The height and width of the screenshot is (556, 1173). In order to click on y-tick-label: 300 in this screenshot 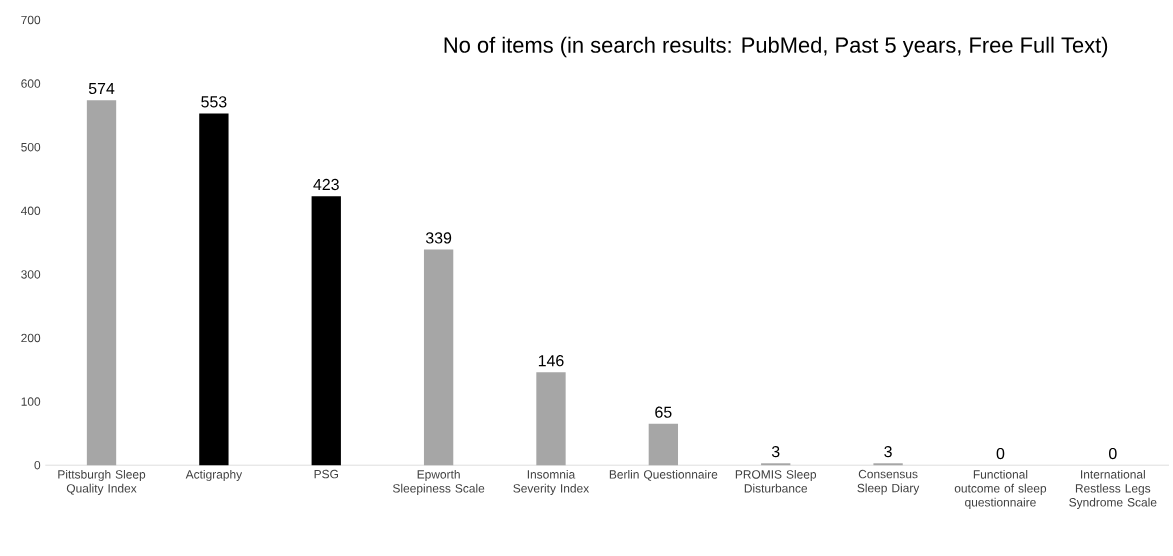, I will do `click(31, 274)`.